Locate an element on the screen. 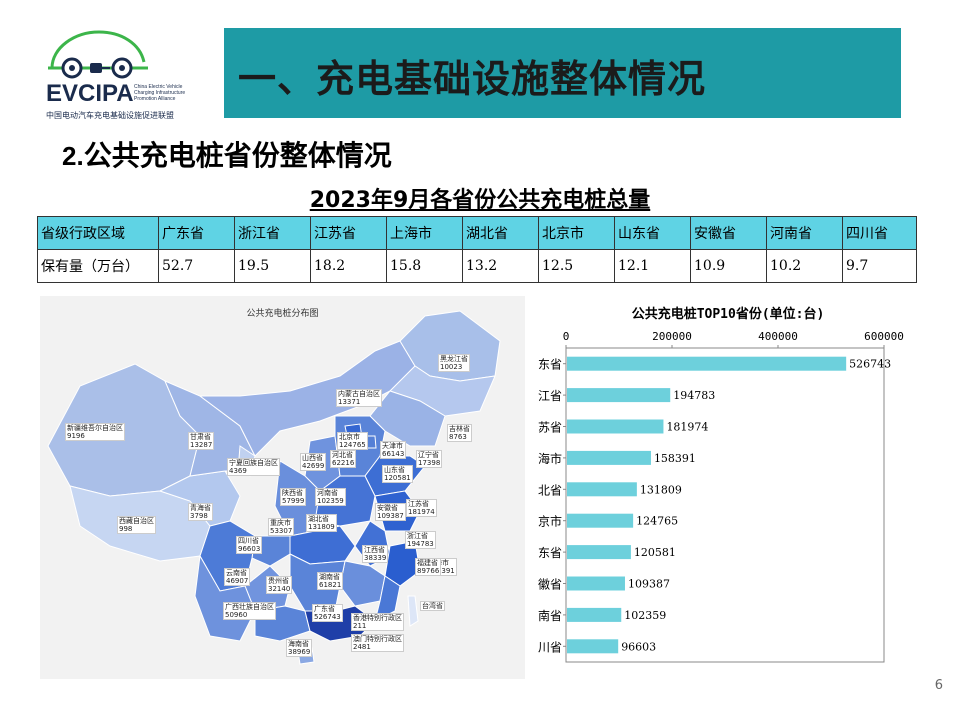 The width and height of the screenshot is (960, 720). map-province-label: 四川省 96603 is located at coordinates (249, 545).